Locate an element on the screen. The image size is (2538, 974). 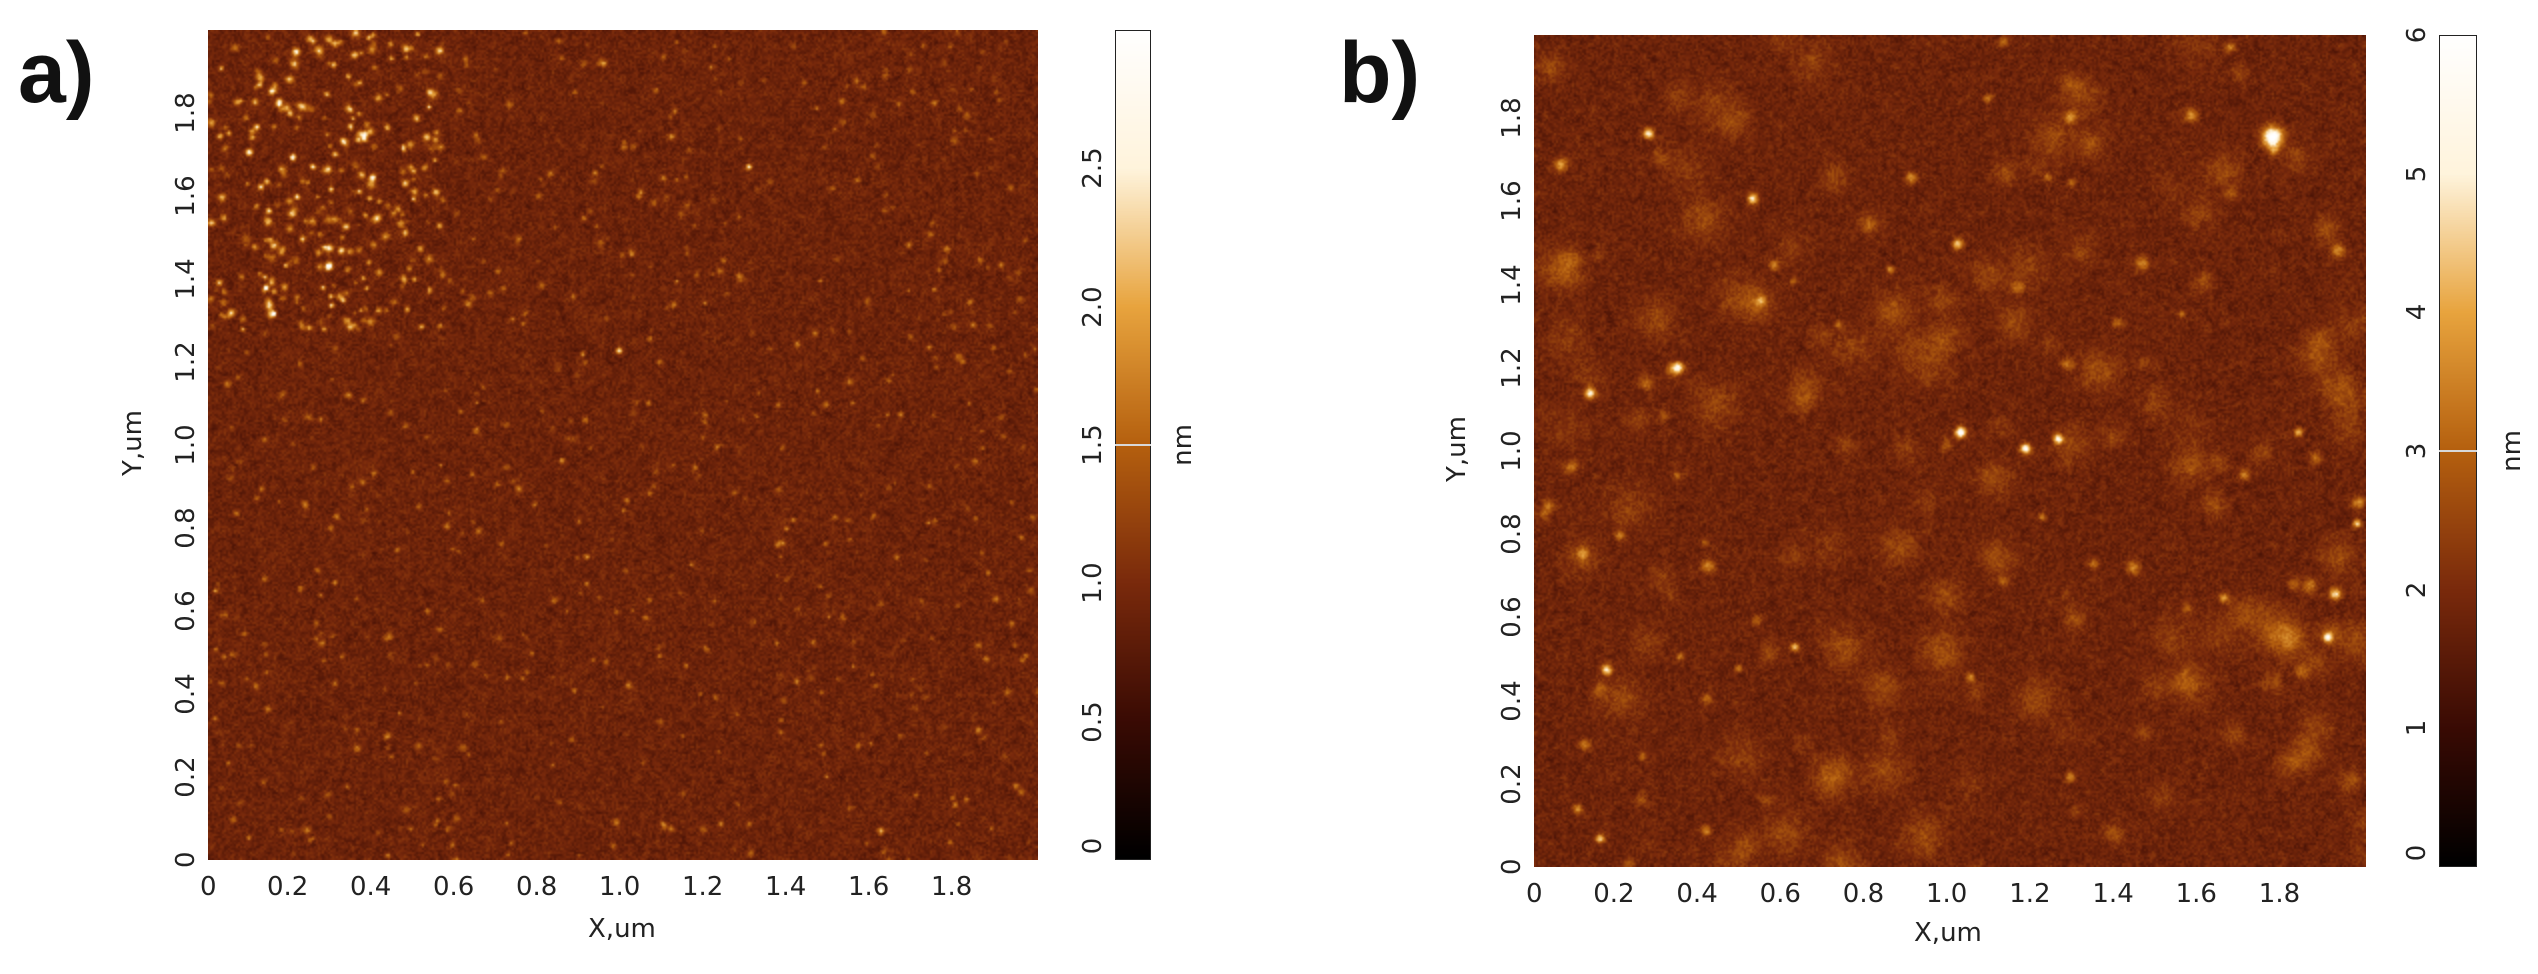
panel-label-b: b) is located at coordinates (1380, 73).